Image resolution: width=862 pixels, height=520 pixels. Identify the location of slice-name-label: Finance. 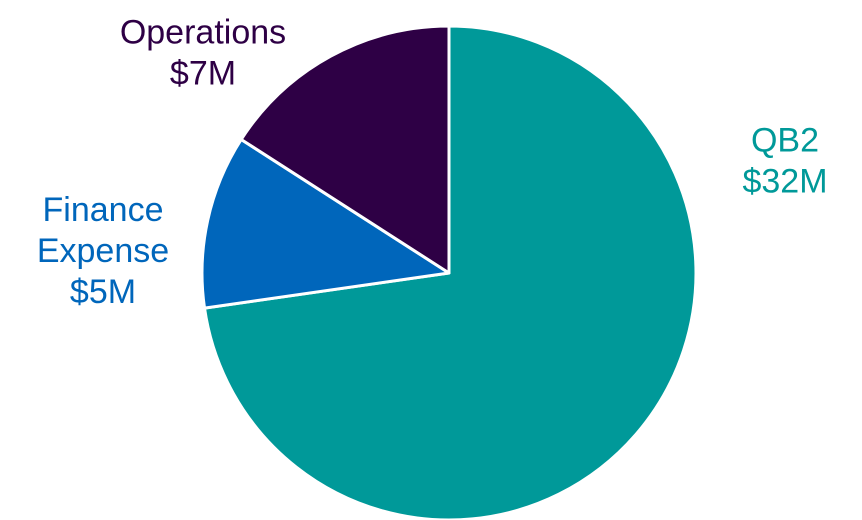
(103, 210).